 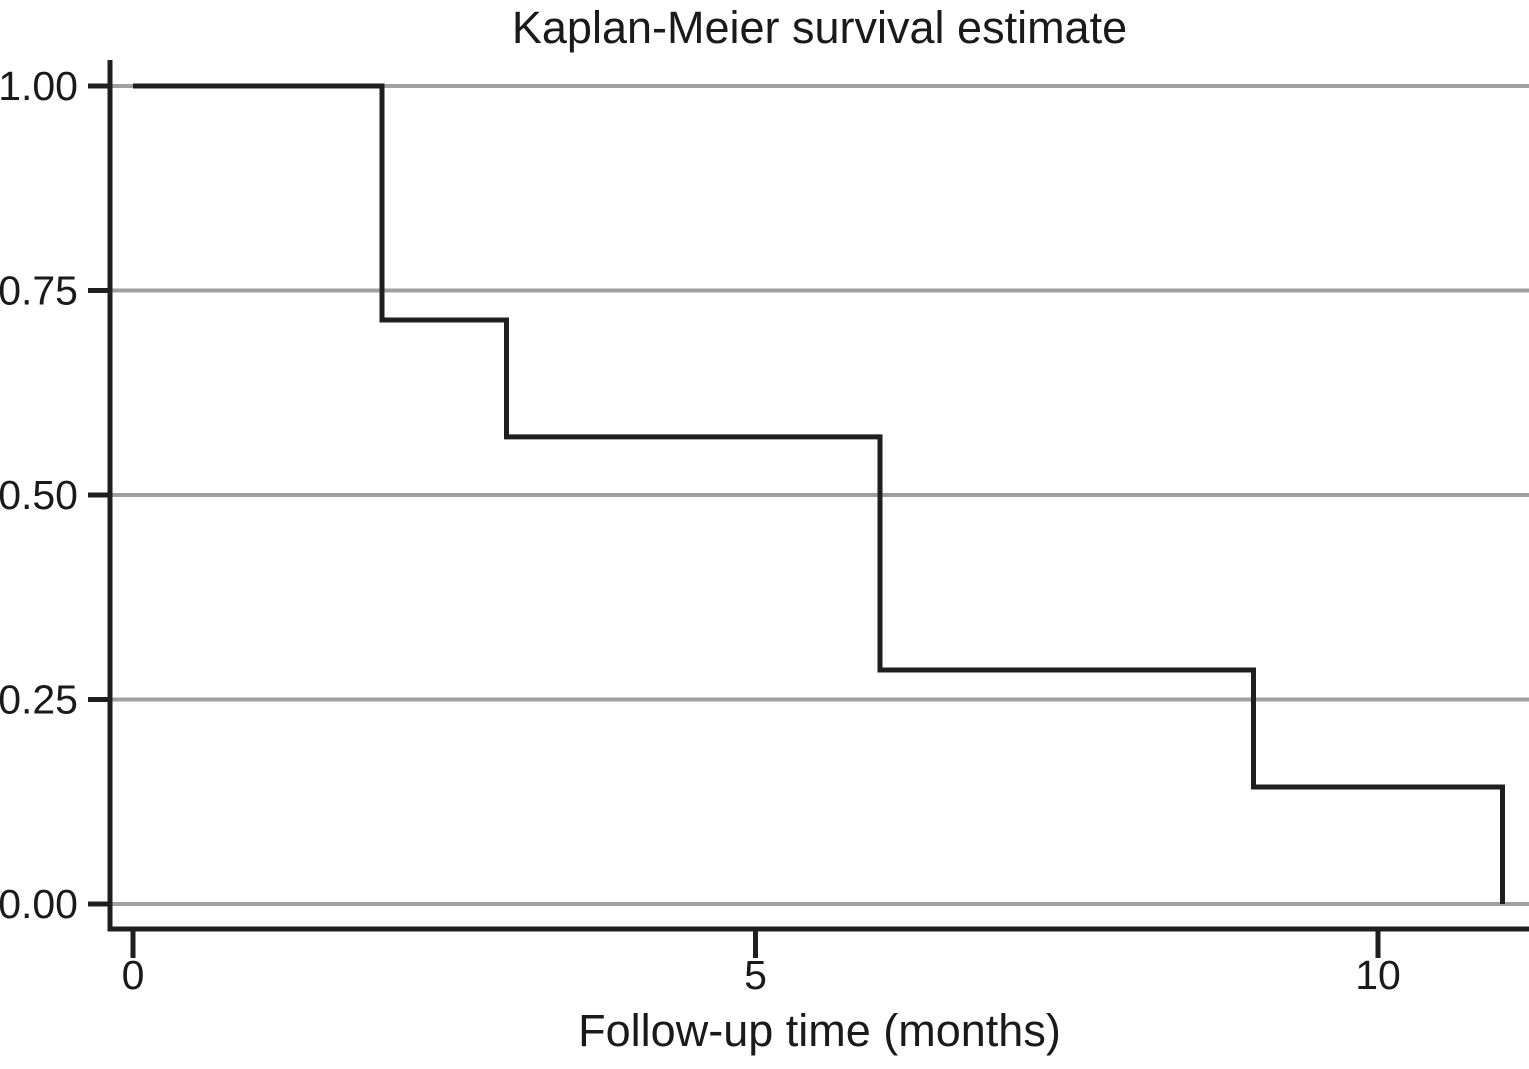 I want to click on x-tick-label: 10, so click(x=1378, y=975).